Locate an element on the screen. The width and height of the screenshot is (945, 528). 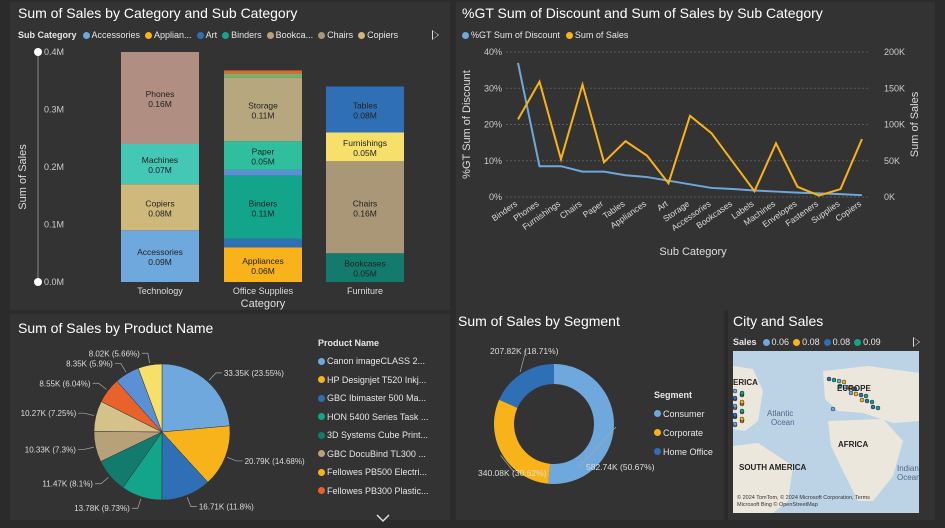
bar-value-label: 0.05M is located at coordinates (263, 162).